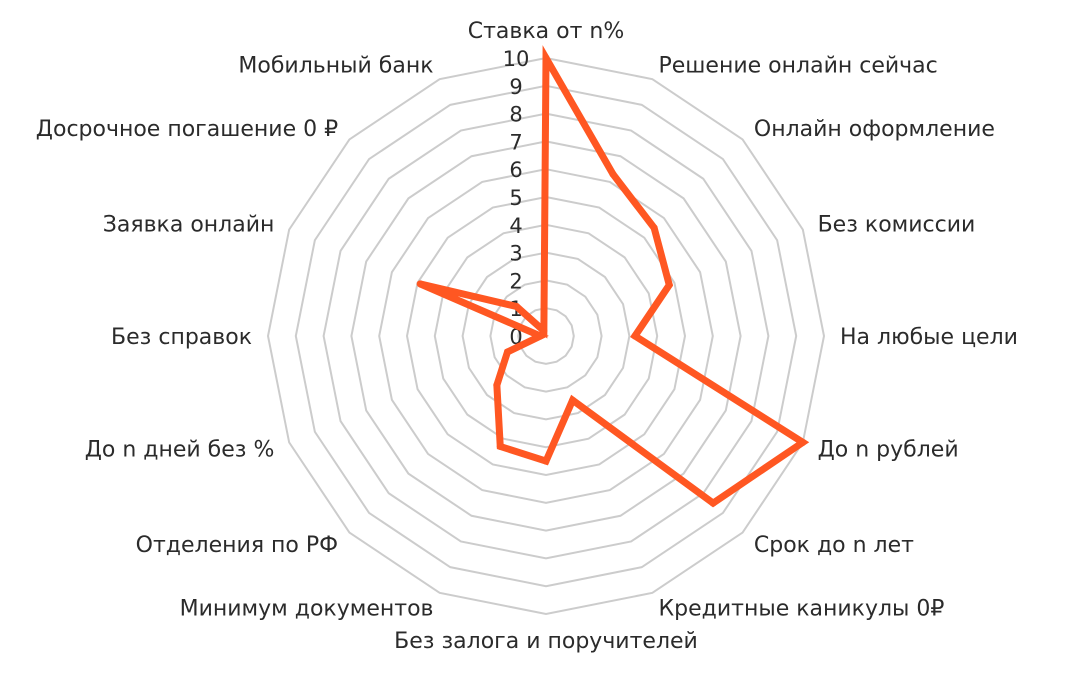  I want to click on category-label-12: Без справок, so click(181, 337).